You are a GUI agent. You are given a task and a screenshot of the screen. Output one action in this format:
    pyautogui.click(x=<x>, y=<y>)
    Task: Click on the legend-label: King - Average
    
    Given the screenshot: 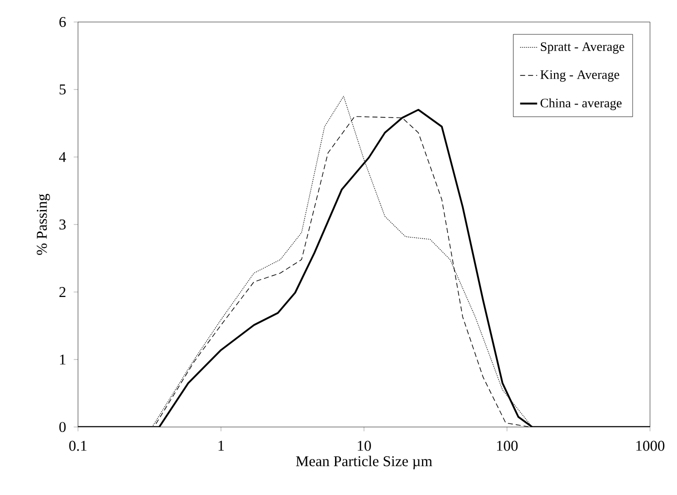 What is the action you would take?
    pyautogui.click(x=580, y=76)
    